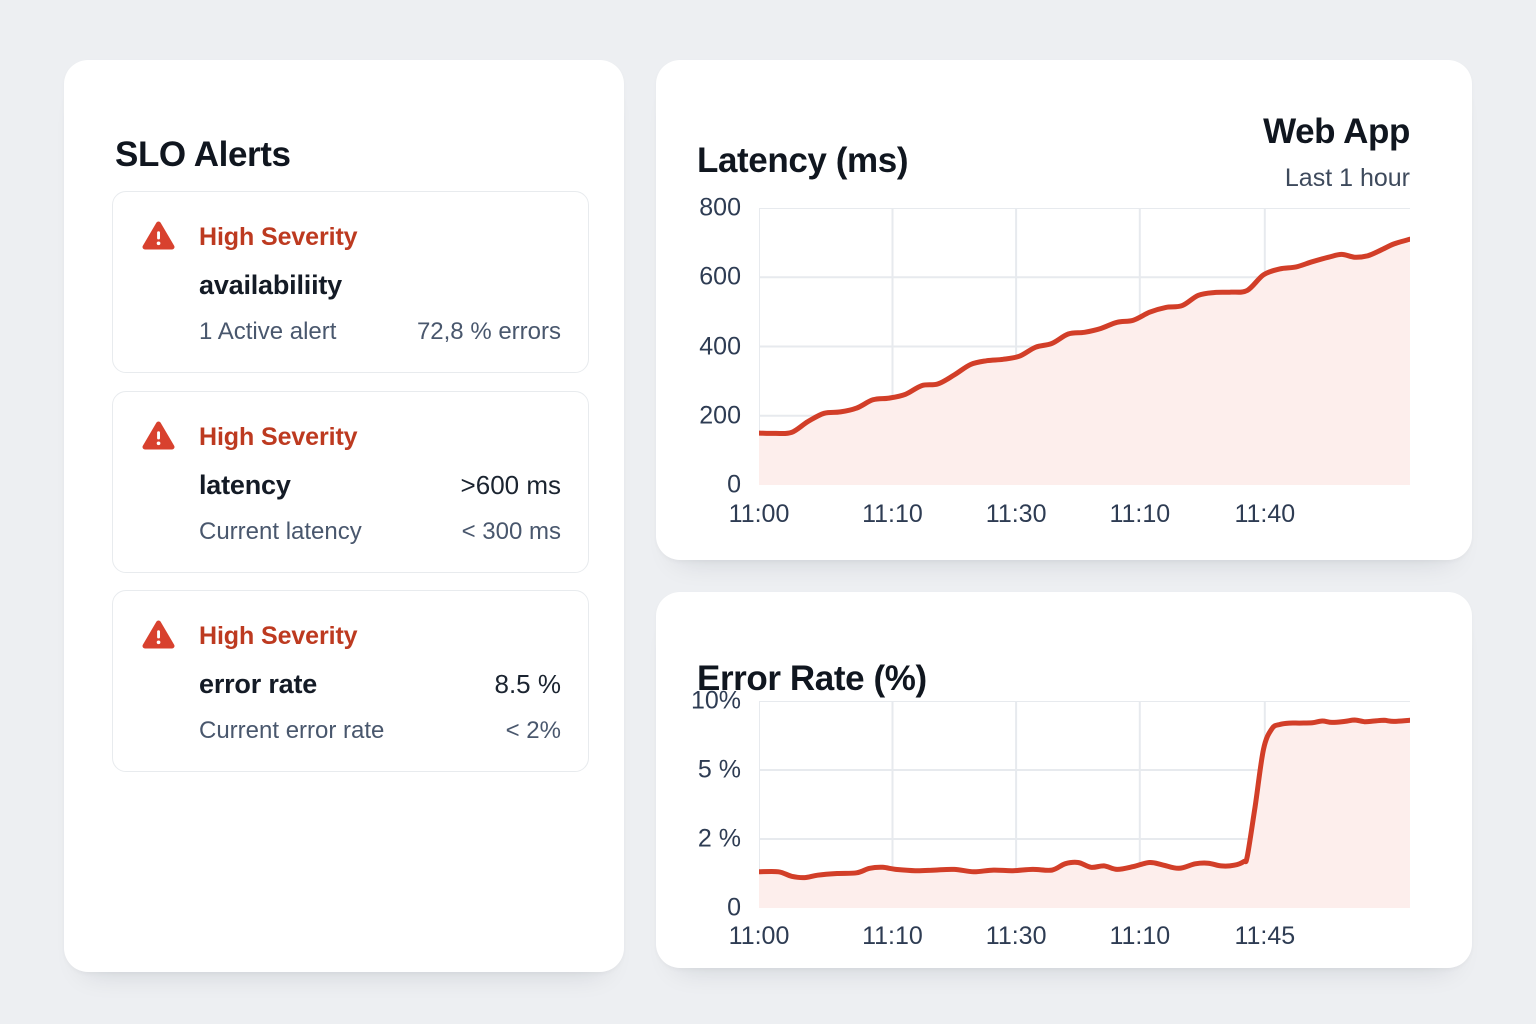 This screenshot has width=1536, height=1024. I want to click on alert-sub-value: 72,8 % errors, so click(488, 331).